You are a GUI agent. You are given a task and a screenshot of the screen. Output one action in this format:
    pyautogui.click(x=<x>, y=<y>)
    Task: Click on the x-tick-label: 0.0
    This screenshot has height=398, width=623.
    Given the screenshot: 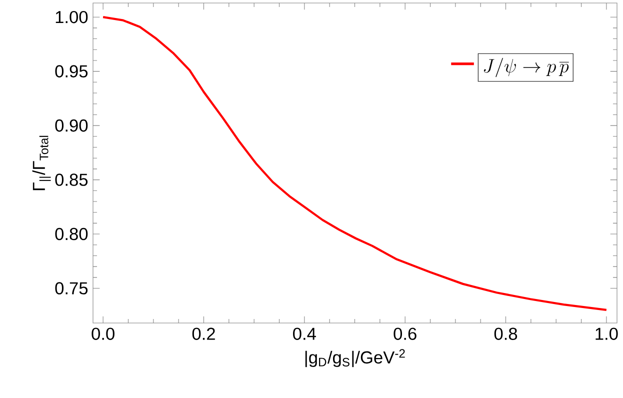 What is the action you would take?
    pyautogui.click(x=103, y=334)
    